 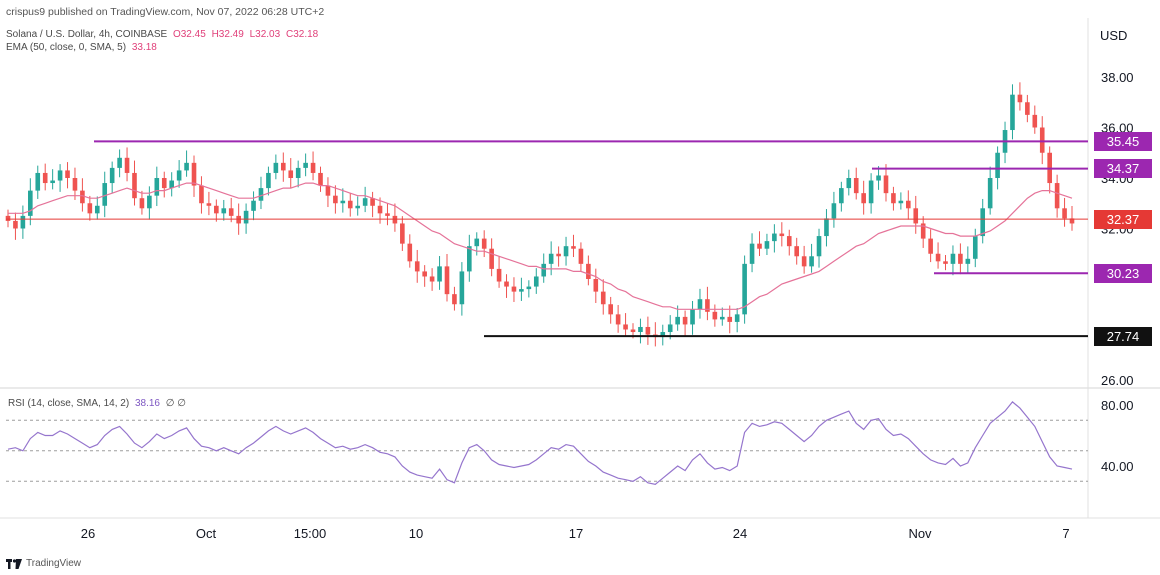 What do you see at coordinates (265, 34) in the screenshot?
I see `ohlc-low: L32.03` at bounding box center [265, 34].